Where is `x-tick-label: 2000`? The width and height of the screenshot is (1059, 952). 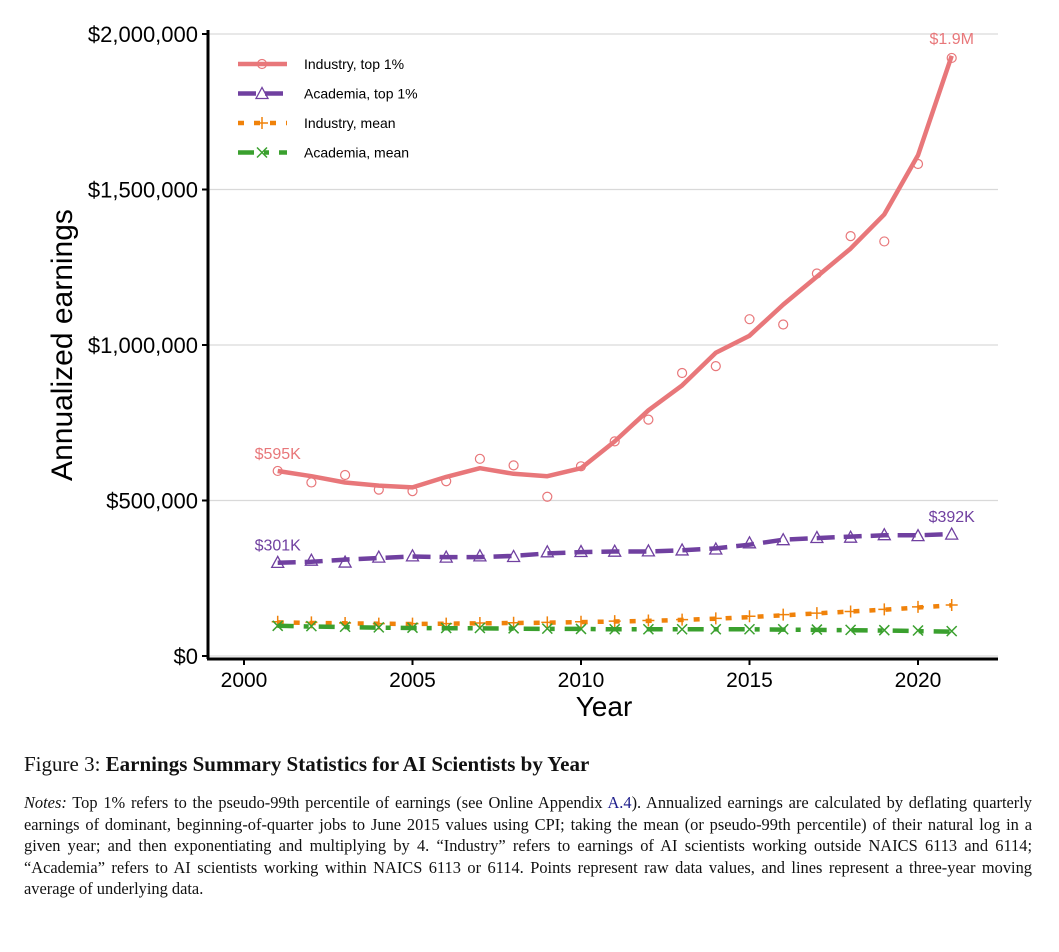
x-tick-label: 2000 is located at coordinates (244, 680).